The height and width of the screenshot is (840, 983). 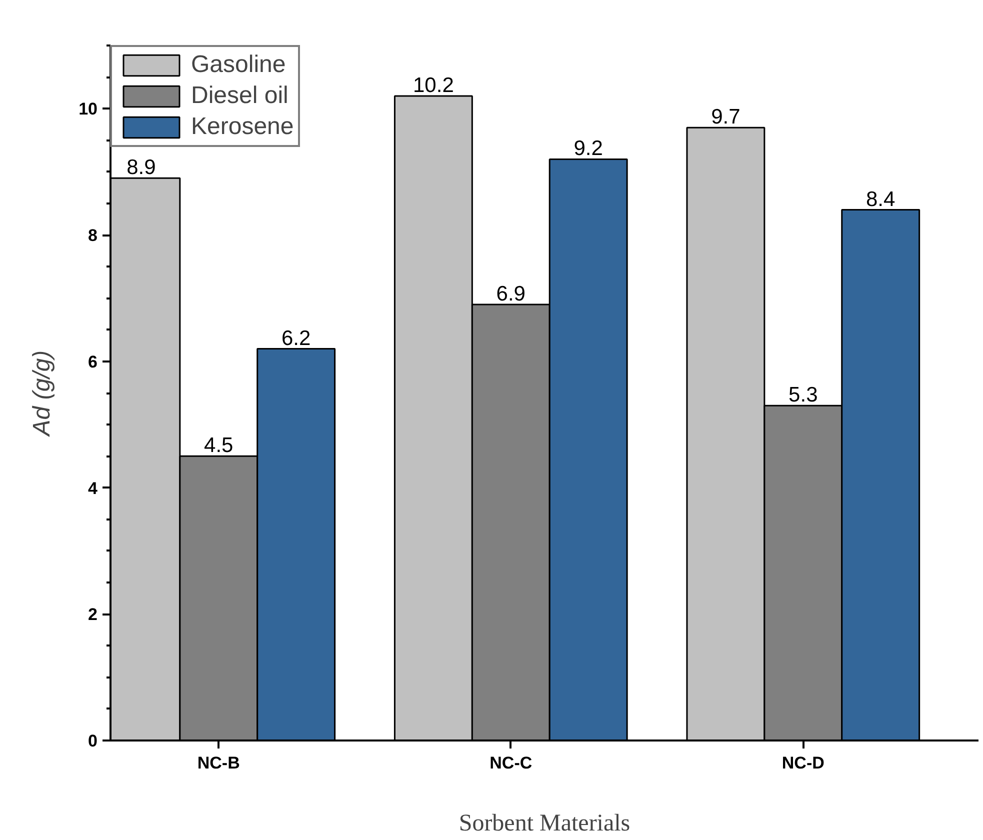 I want to click on legend-label: Diesel oil, so click(x=239, y=96).